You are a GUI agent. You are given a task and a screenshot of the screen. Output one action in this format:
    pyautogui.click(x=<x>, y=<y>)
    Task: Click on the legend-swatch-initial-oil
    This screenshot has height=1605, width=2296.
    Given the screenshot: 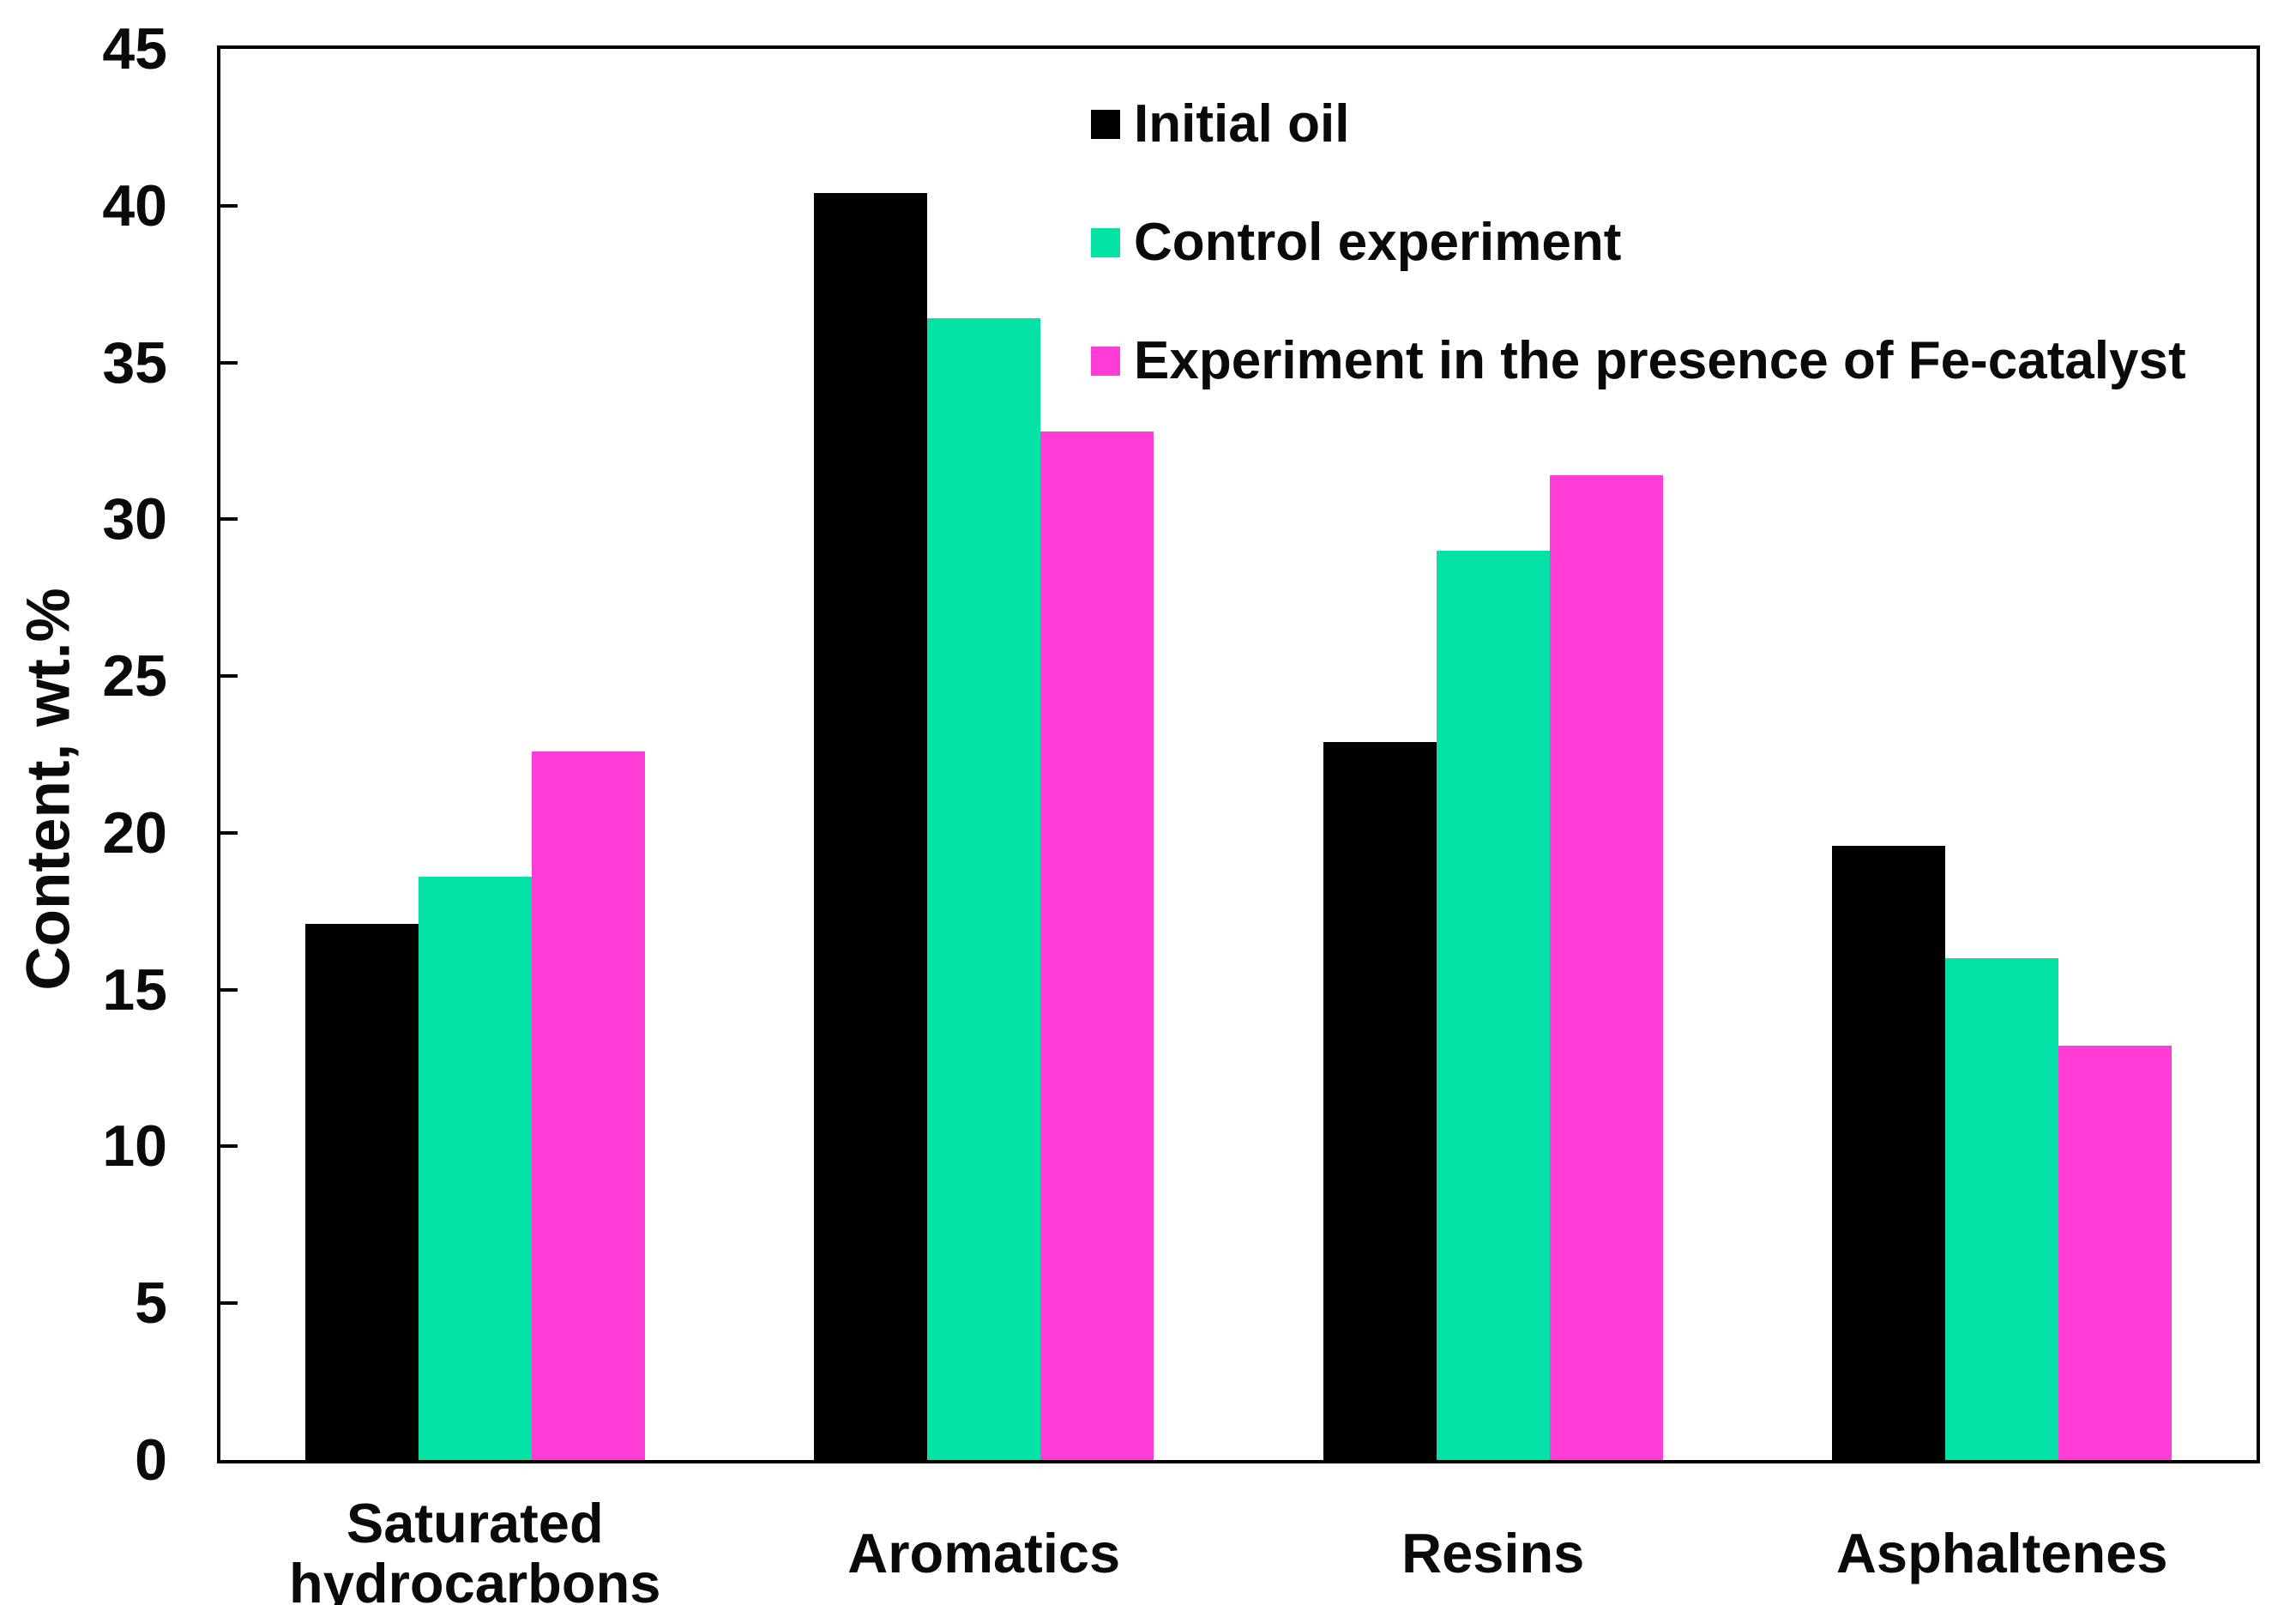 What is the action you would take?
    pyautogui.click(x=1105, y=125)
    